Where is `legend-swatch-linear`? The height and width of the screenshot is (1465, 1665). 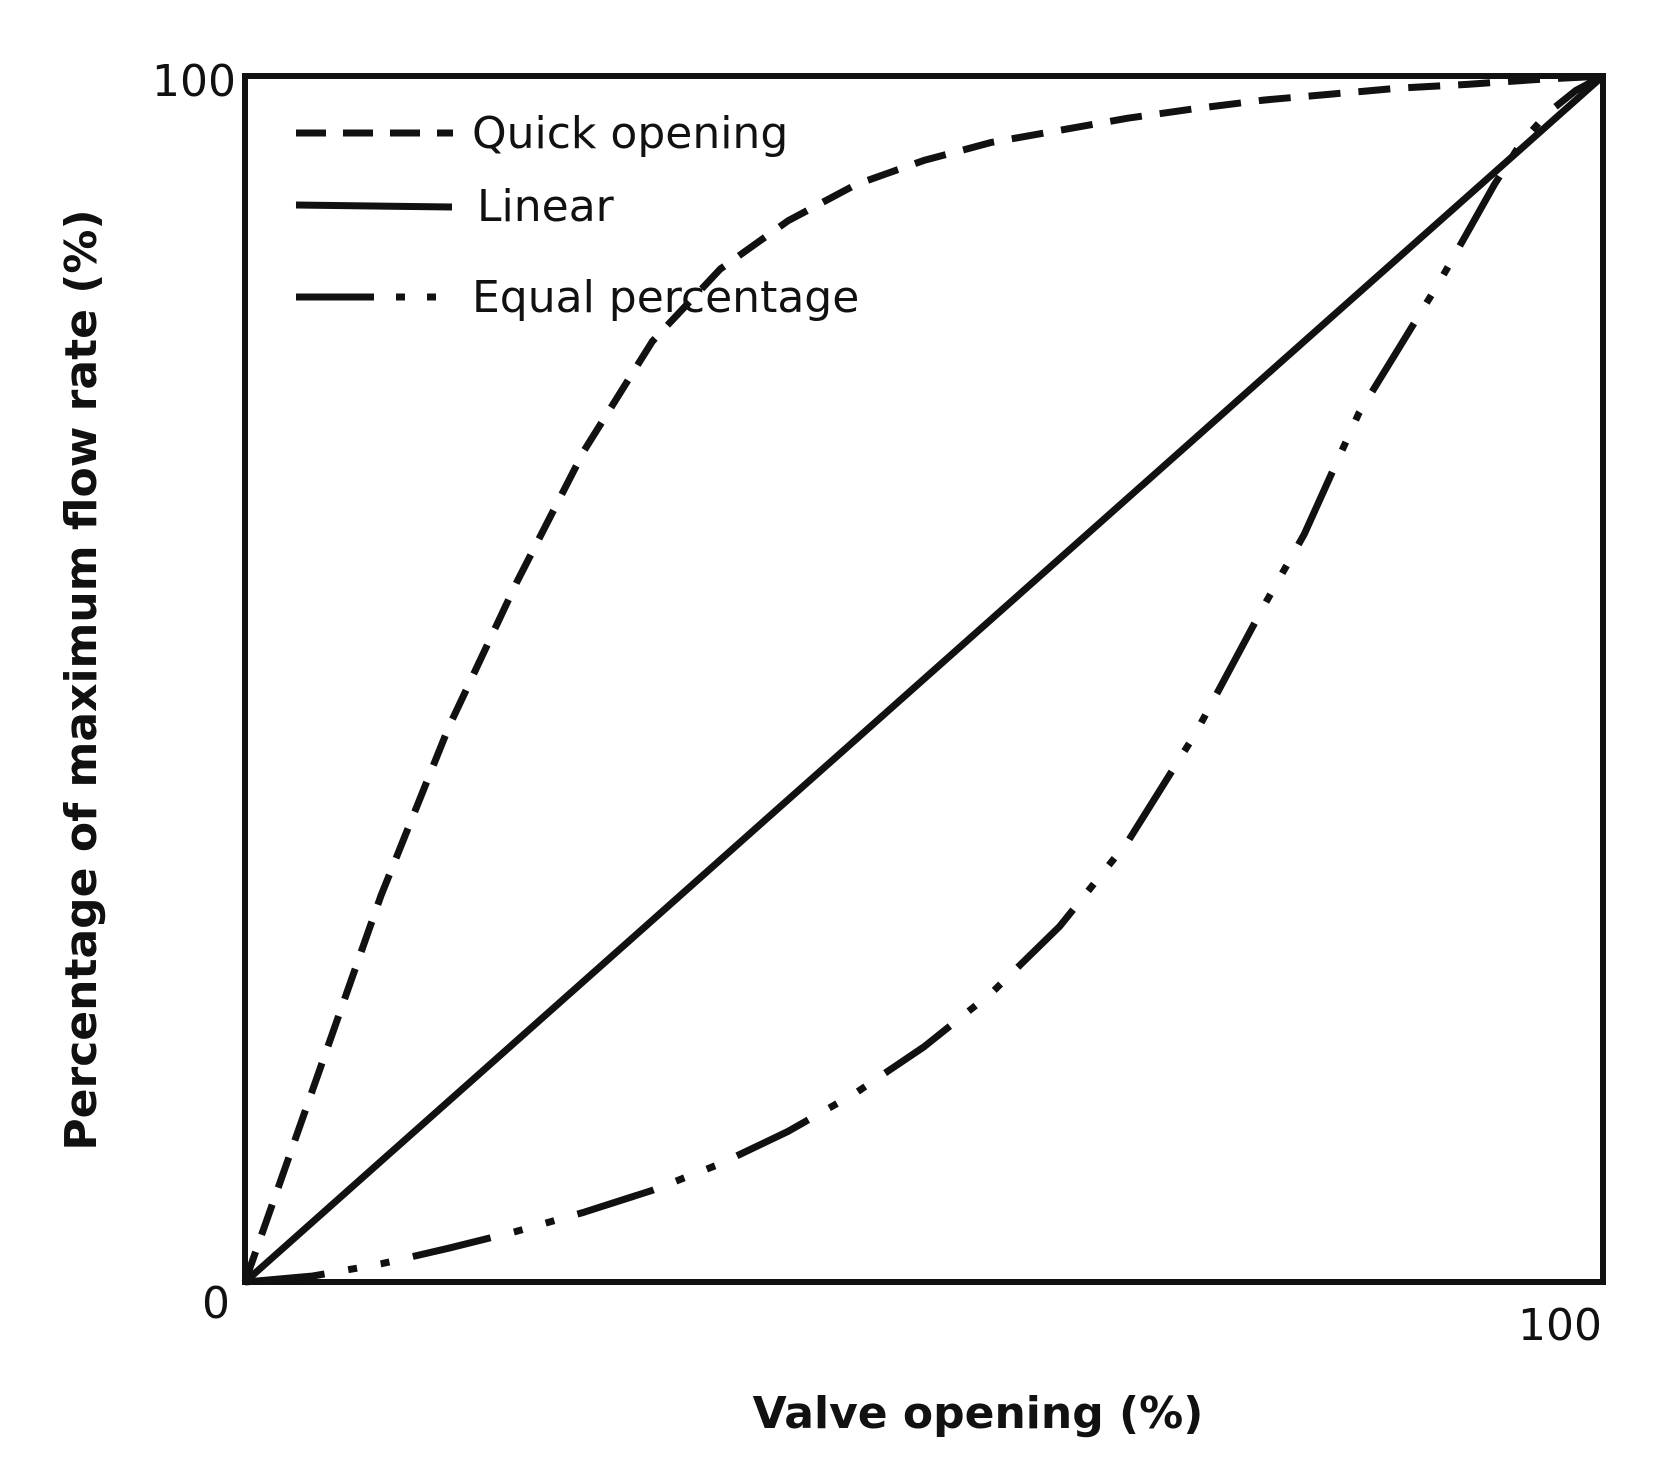
legend-swatch-linear is located at coordinates (374, 206).